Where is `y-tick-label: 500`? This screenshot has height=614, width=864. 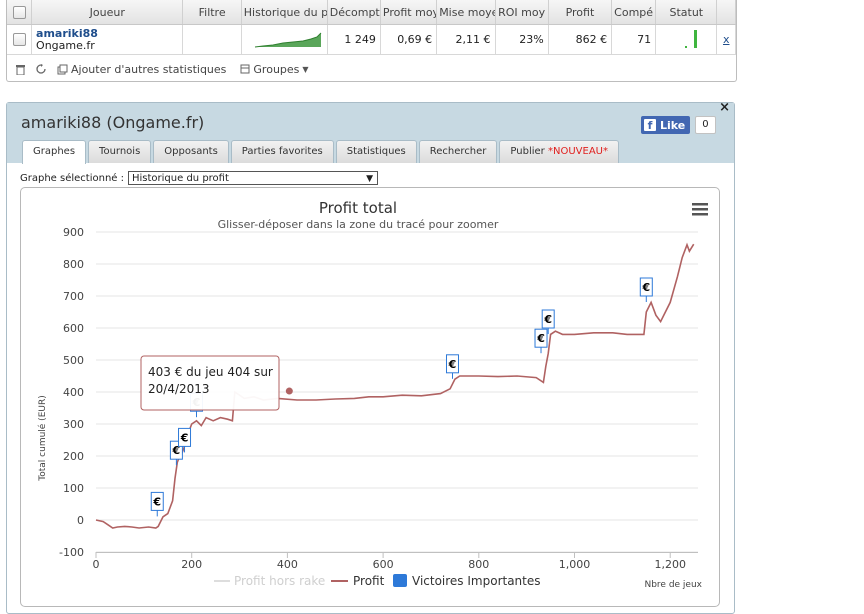
y-tick-label: 500 is located at coordinates (73, 360).